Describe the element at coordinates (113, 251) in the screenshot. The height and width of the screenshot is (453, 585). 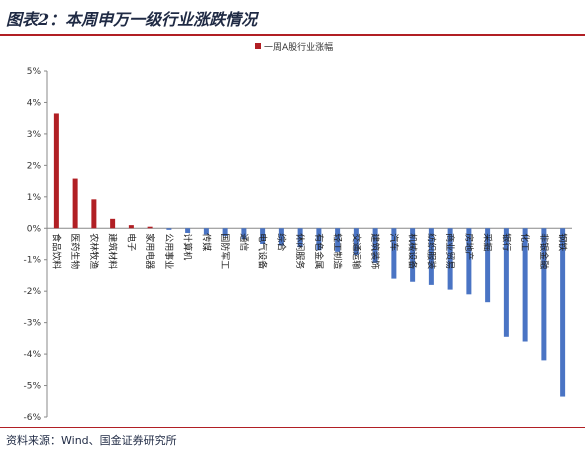
I see `category-label: 建筑材料` at that location.